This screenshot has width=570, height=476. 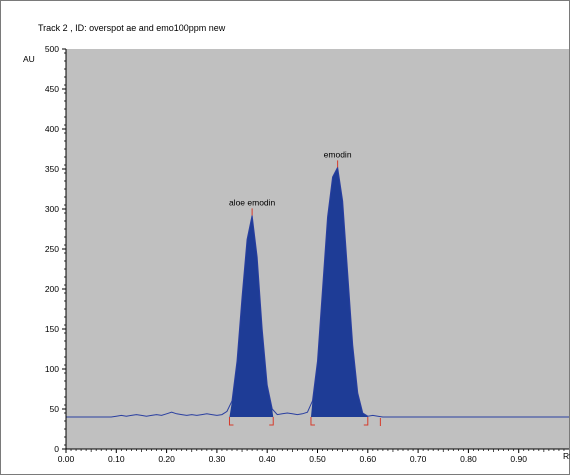 What do you see at coordinates (116, 459) in the screenshot?
I see `x-tick-label: 0.10` at bounding box center [116, 459].